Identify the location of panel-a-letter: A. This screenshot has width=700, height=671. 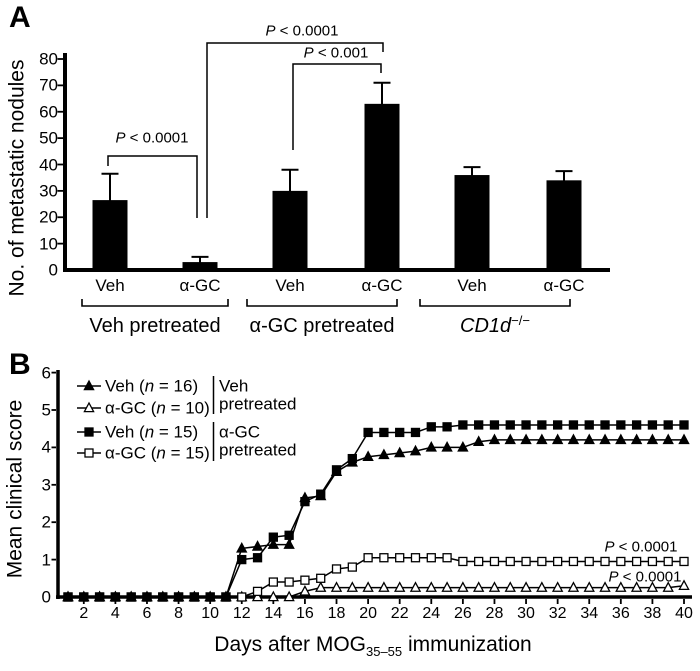
(20, 17).